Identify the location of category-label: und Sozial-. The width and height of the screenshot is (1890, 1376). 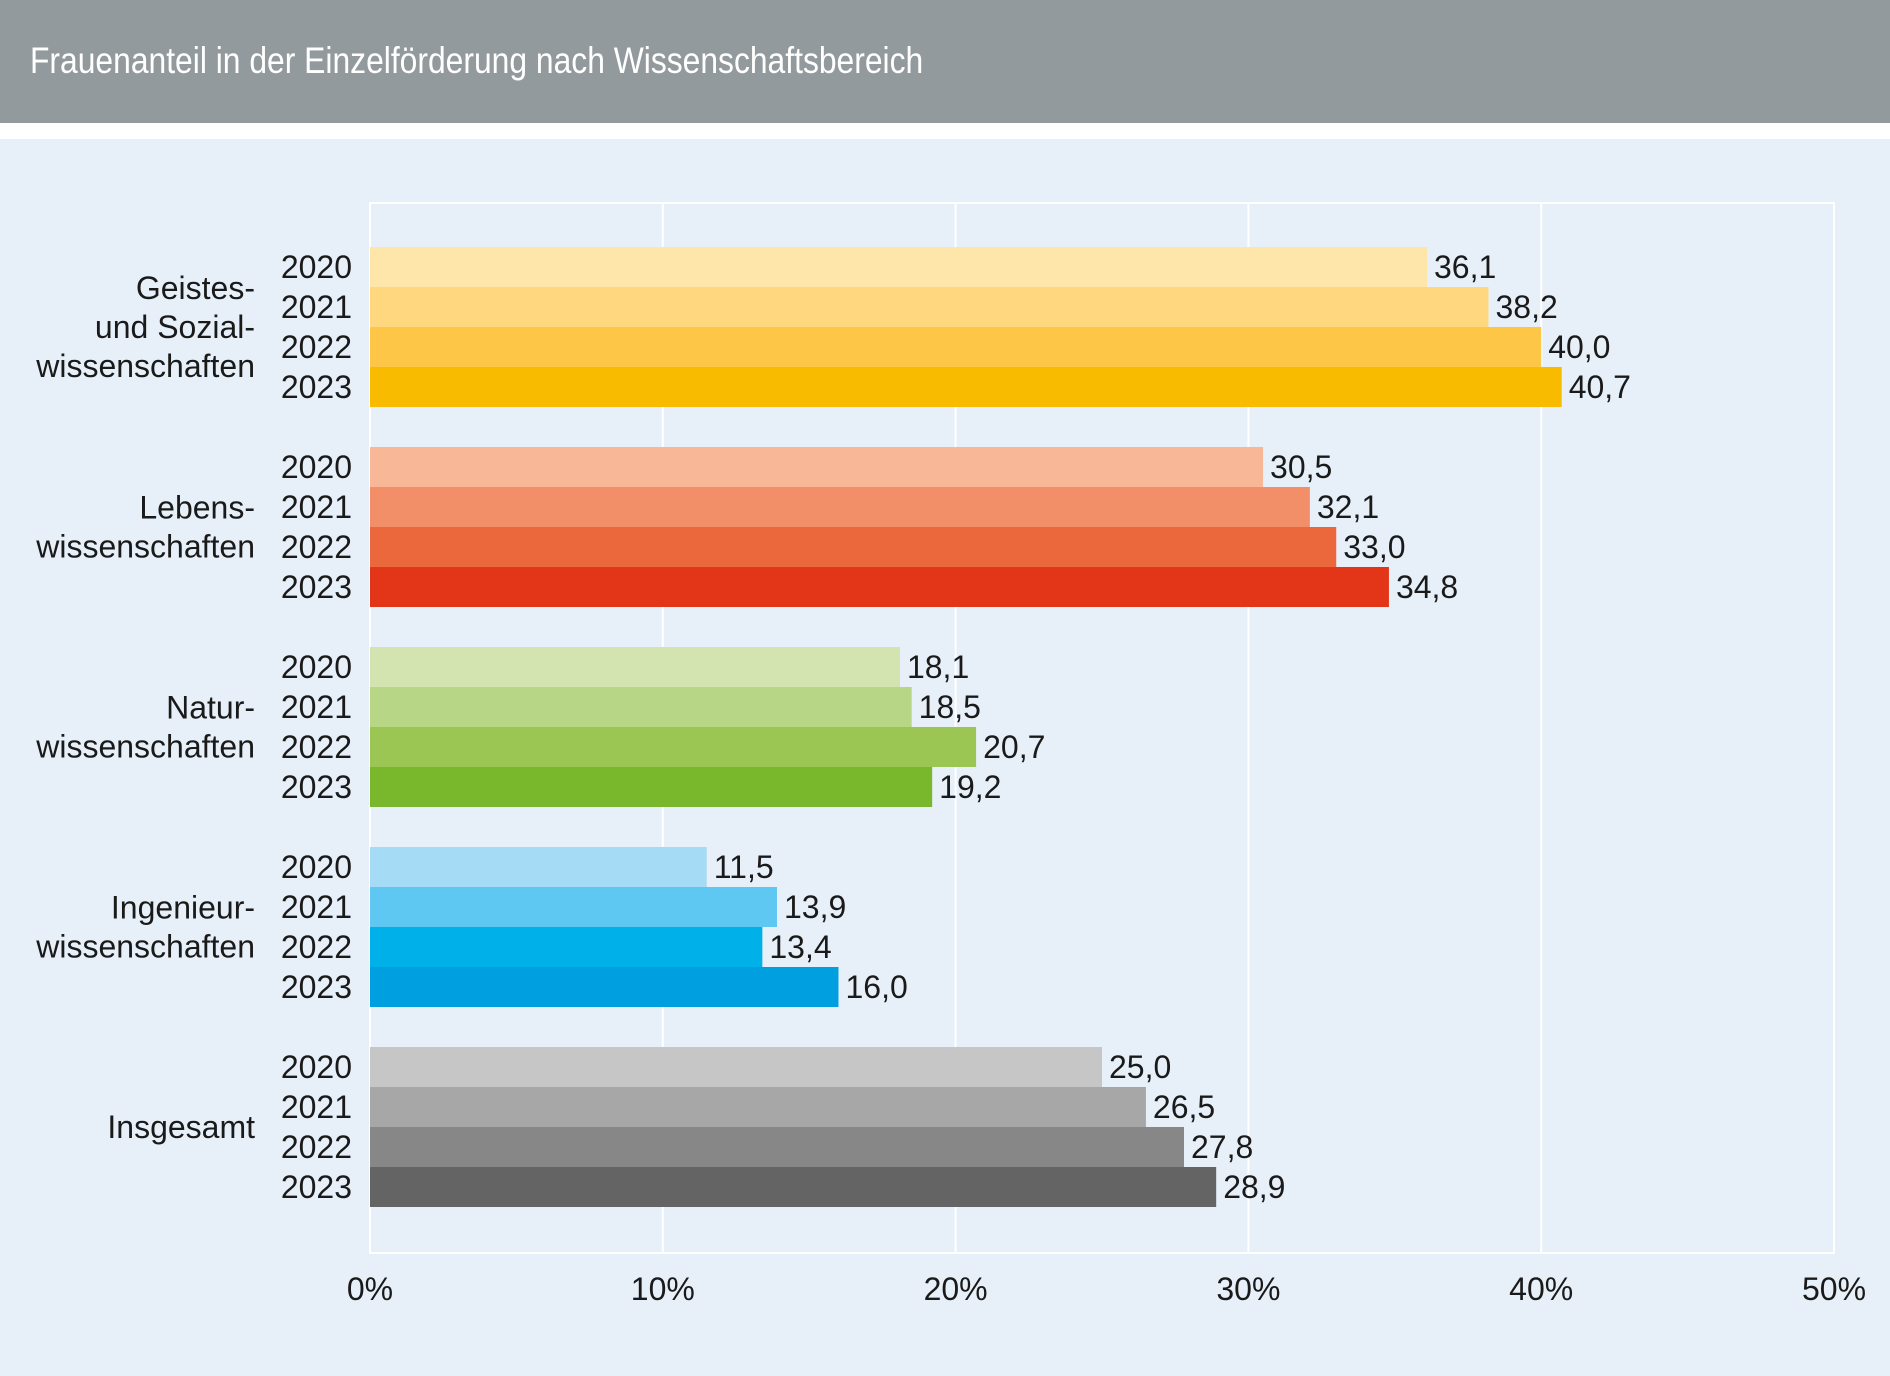
(175, 327).